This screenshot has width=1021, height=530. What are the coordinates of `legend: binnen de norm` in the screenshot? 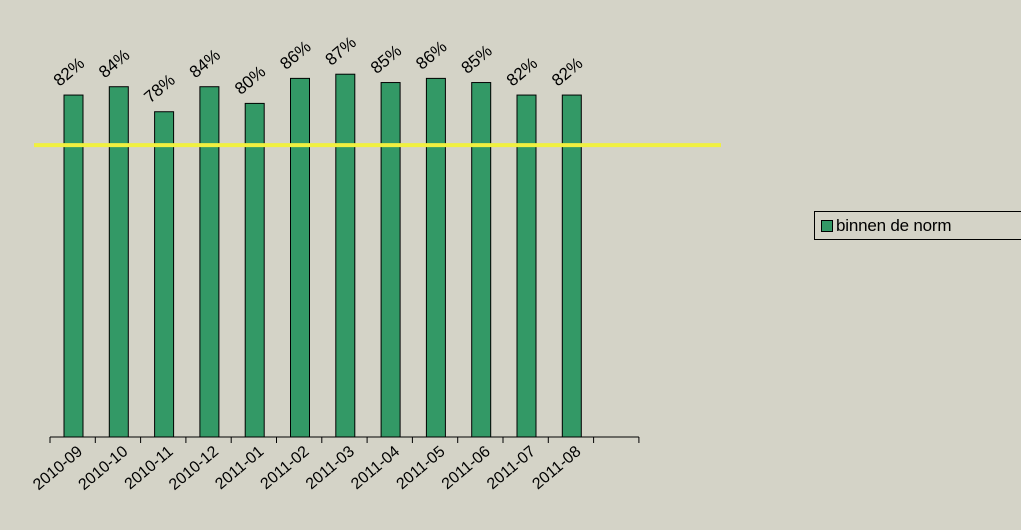 It's located at (917, 225).